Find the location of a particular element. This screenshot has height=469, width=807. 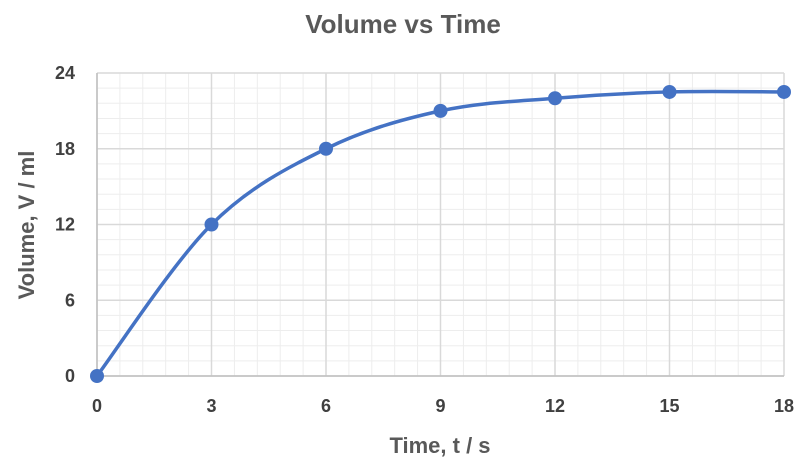

y-tick-label: 18 is located at coordinates (65, 149).